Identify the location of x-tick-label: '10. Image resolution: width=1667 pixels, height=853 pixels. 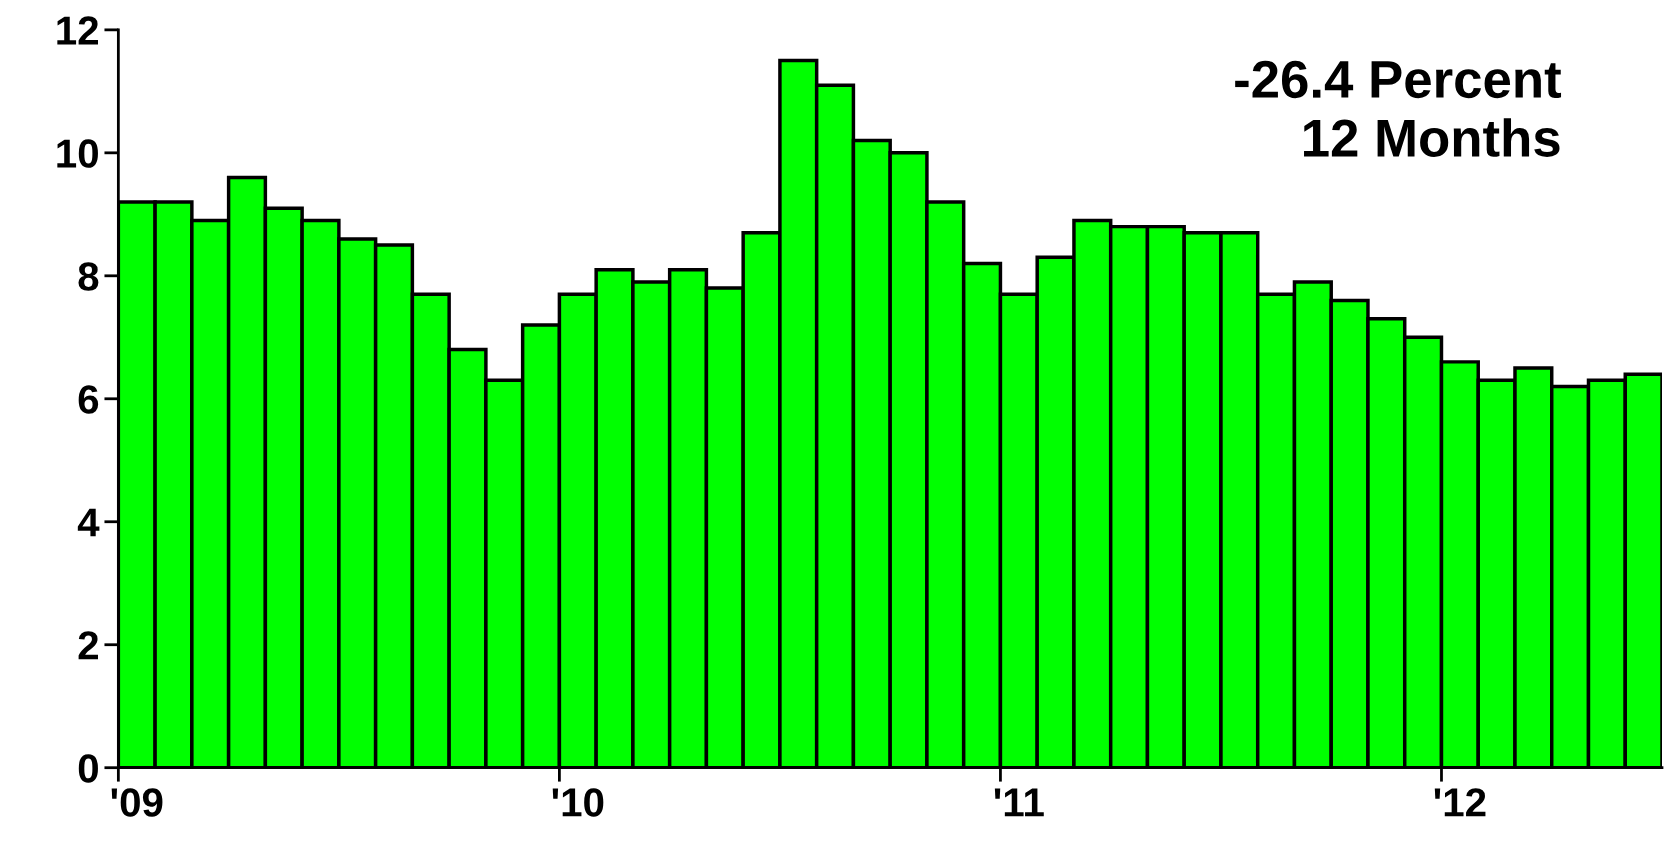
(578, 802).